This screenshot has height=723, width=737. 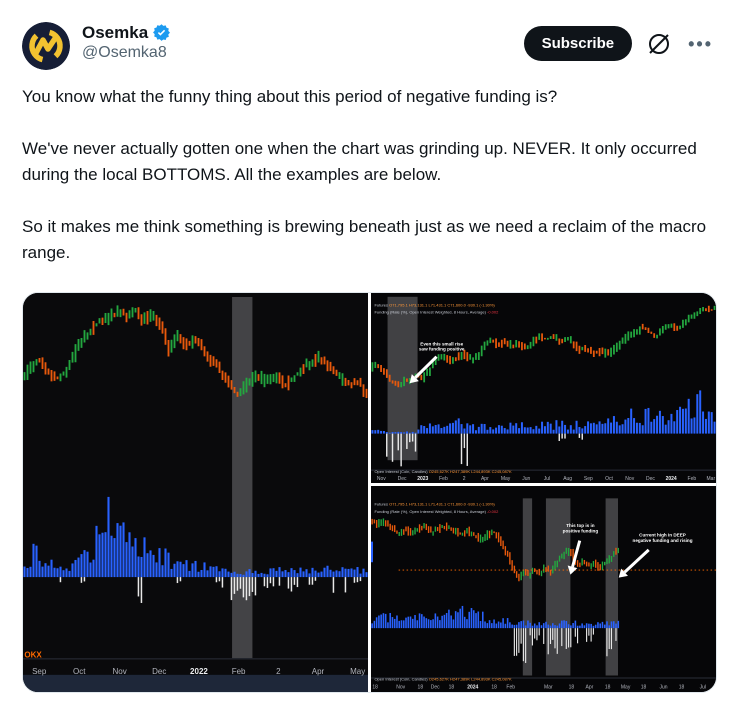 I want to click on ellipsis-icon: •••, so click(x=700, y=43).